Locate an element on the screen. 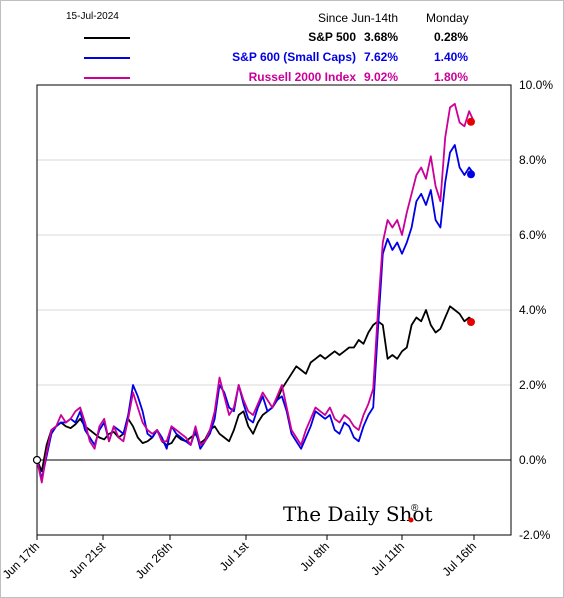  x-tick-label: Jul 16th is located at coordinates (460, 559).